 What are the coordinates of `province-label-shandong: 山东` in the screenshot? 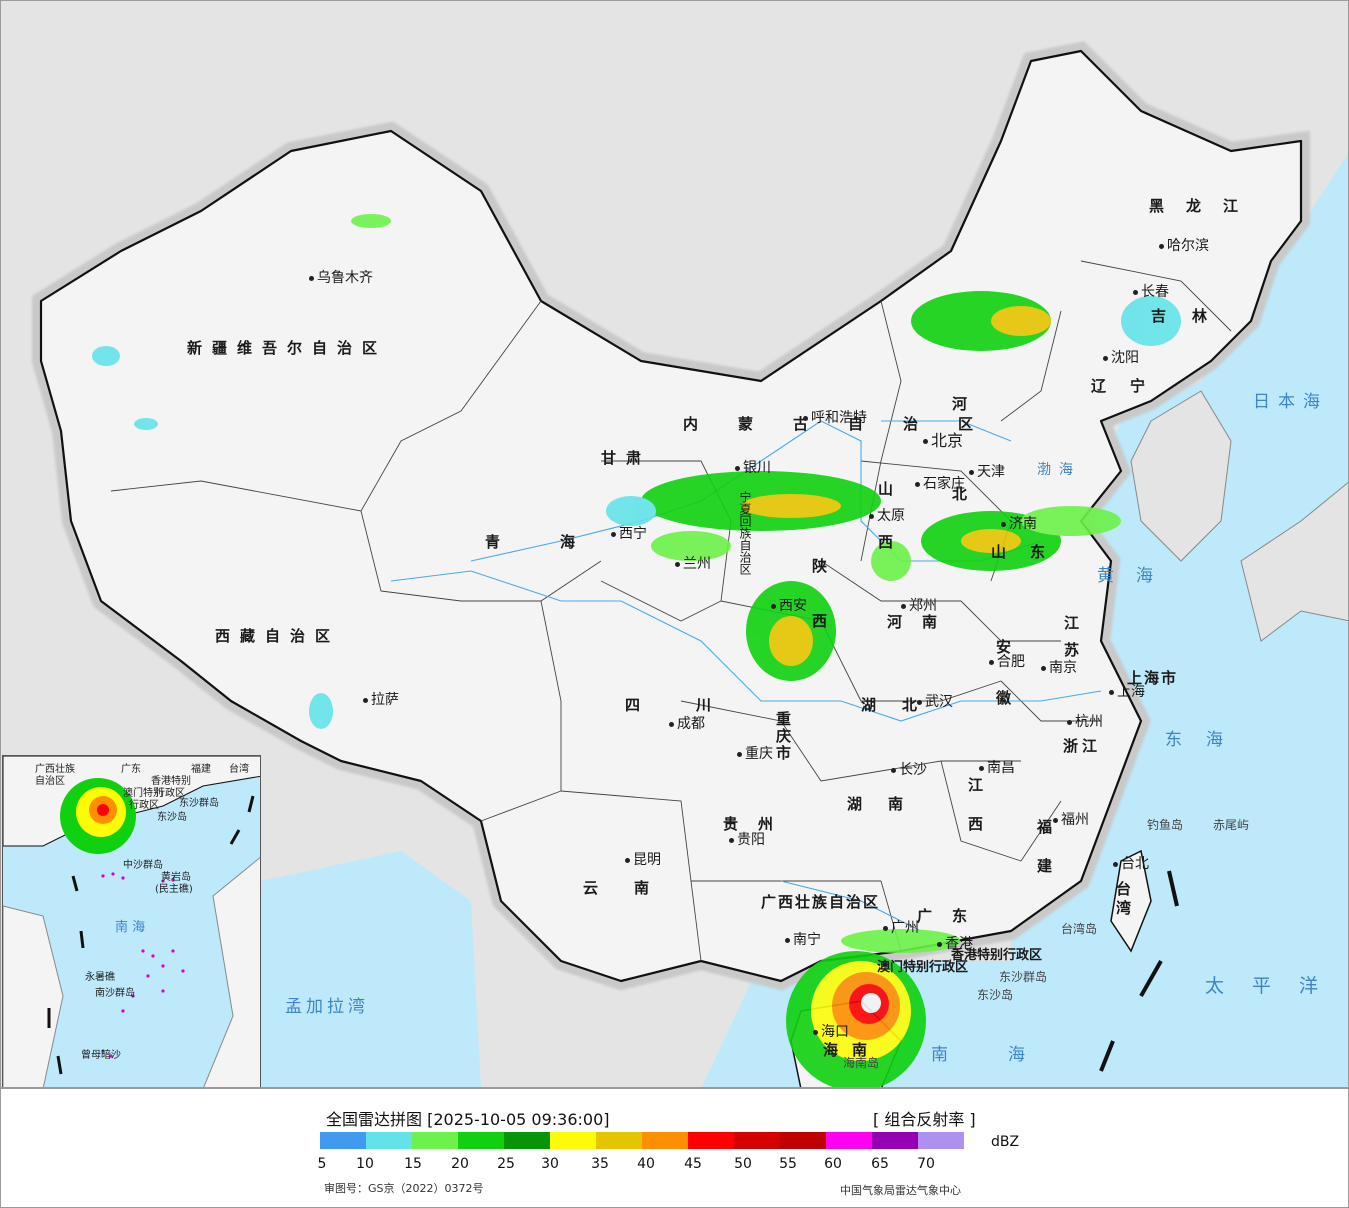 It's located at (1030, 552).